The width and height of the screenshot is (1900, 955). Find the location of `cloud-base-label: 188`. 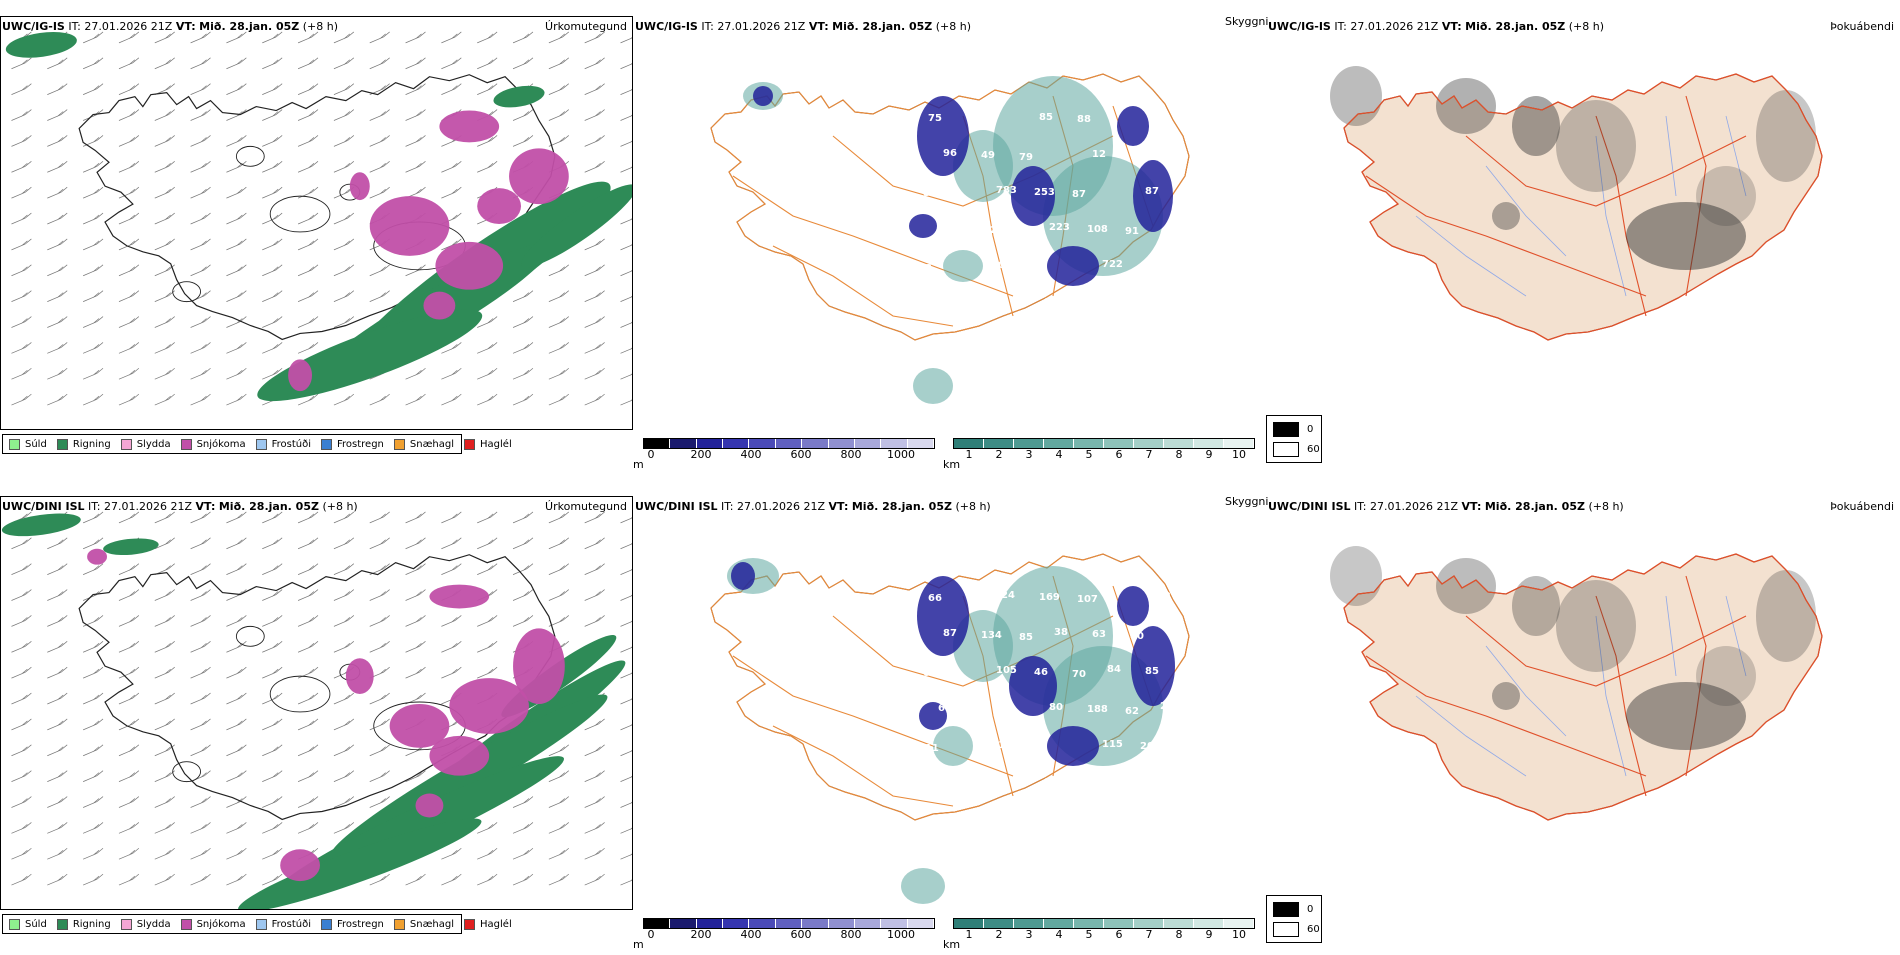

cloud-base-label: 188 is located at coordinates (1097, 709).